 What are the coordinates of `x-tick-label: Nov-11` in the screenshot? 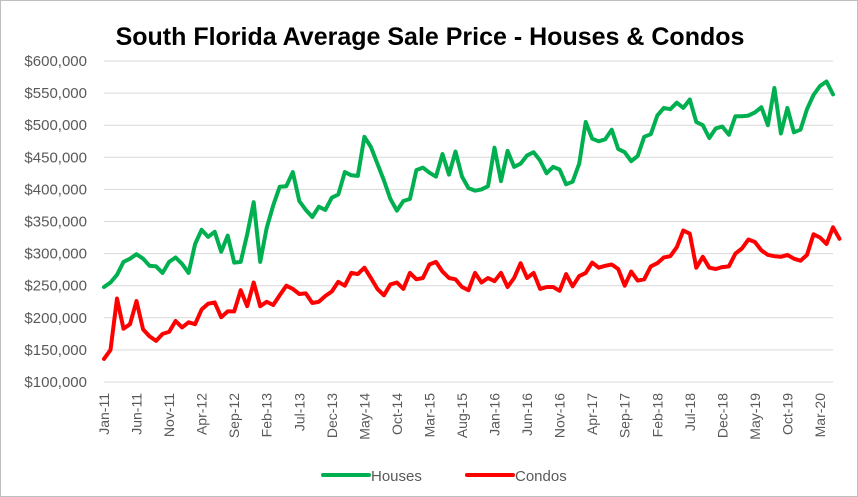 It's located at (169, 415).